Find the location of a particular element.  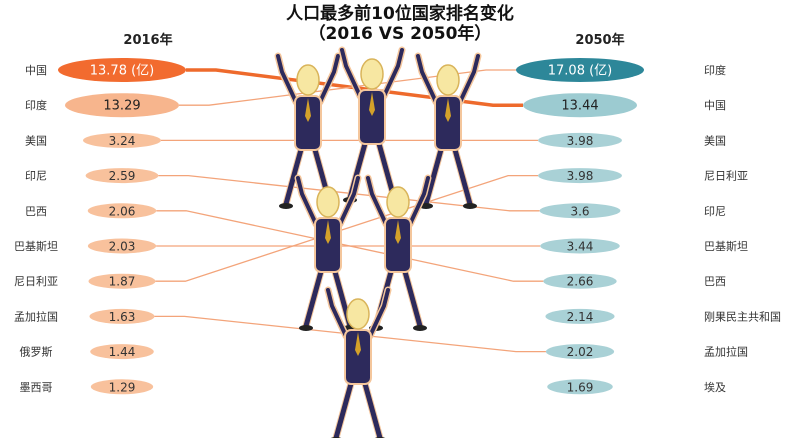

chart-title: 人口最多前10位国家排名变化 is located at coordinates (400, 13).